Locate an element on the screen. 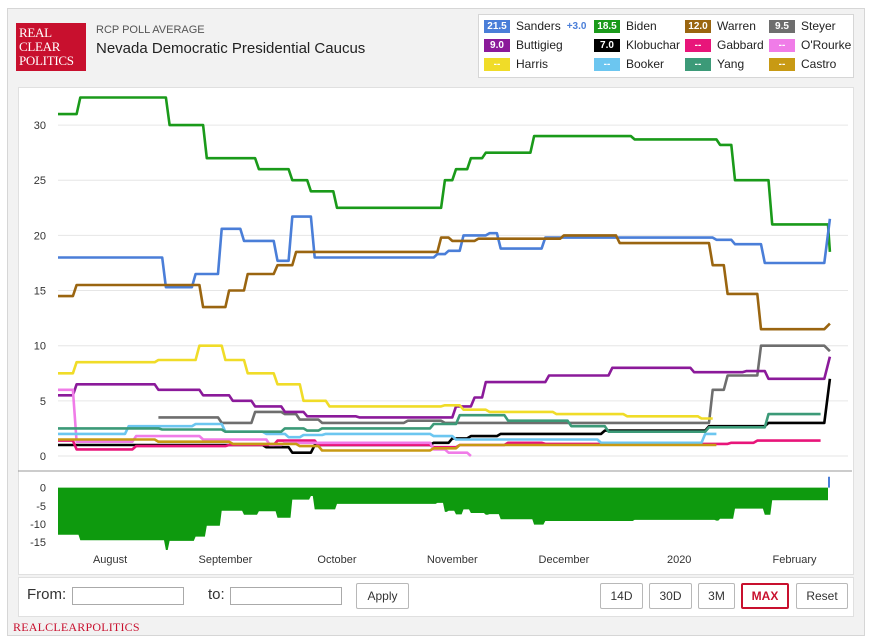 The height and width of the screenshot is (643, 872). from-label: From: is located at coordinates (47, 594).